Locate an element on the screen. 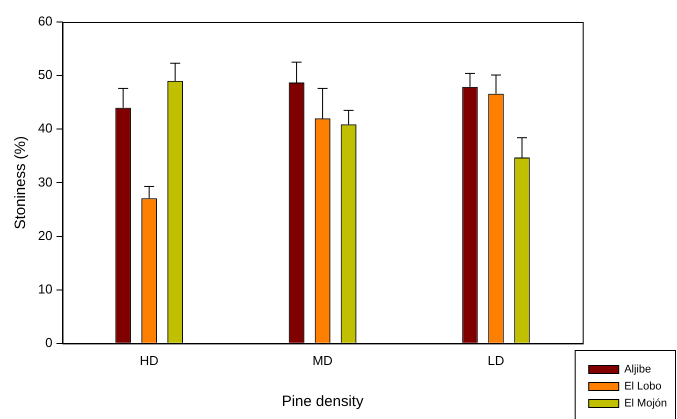  y-tick-label: 50 is located at coordinates (45, 74).